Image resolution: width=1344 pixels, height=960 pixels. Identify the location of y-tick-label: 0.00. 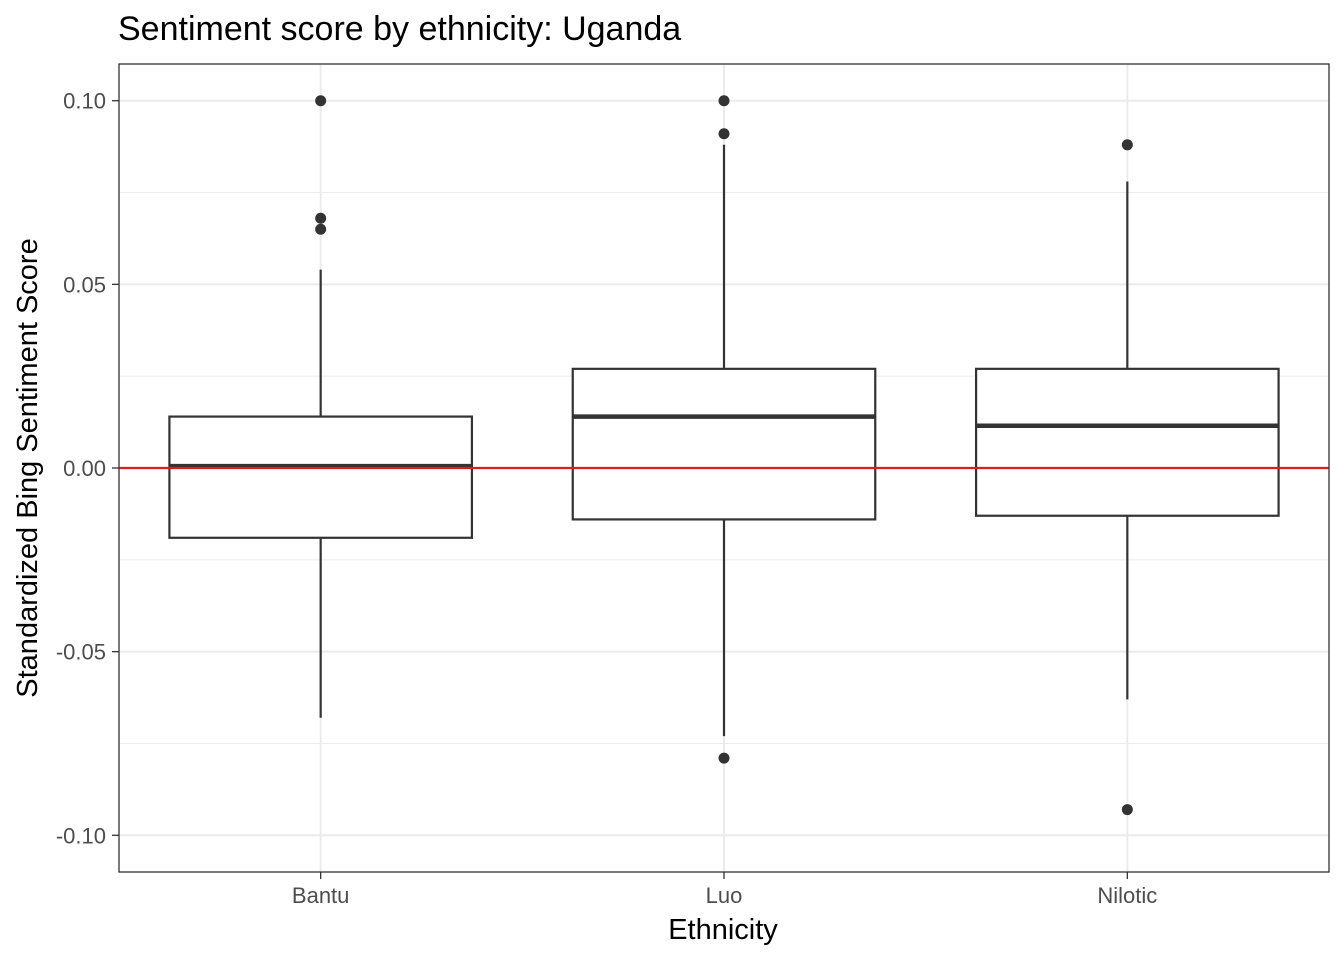
(84, 468).